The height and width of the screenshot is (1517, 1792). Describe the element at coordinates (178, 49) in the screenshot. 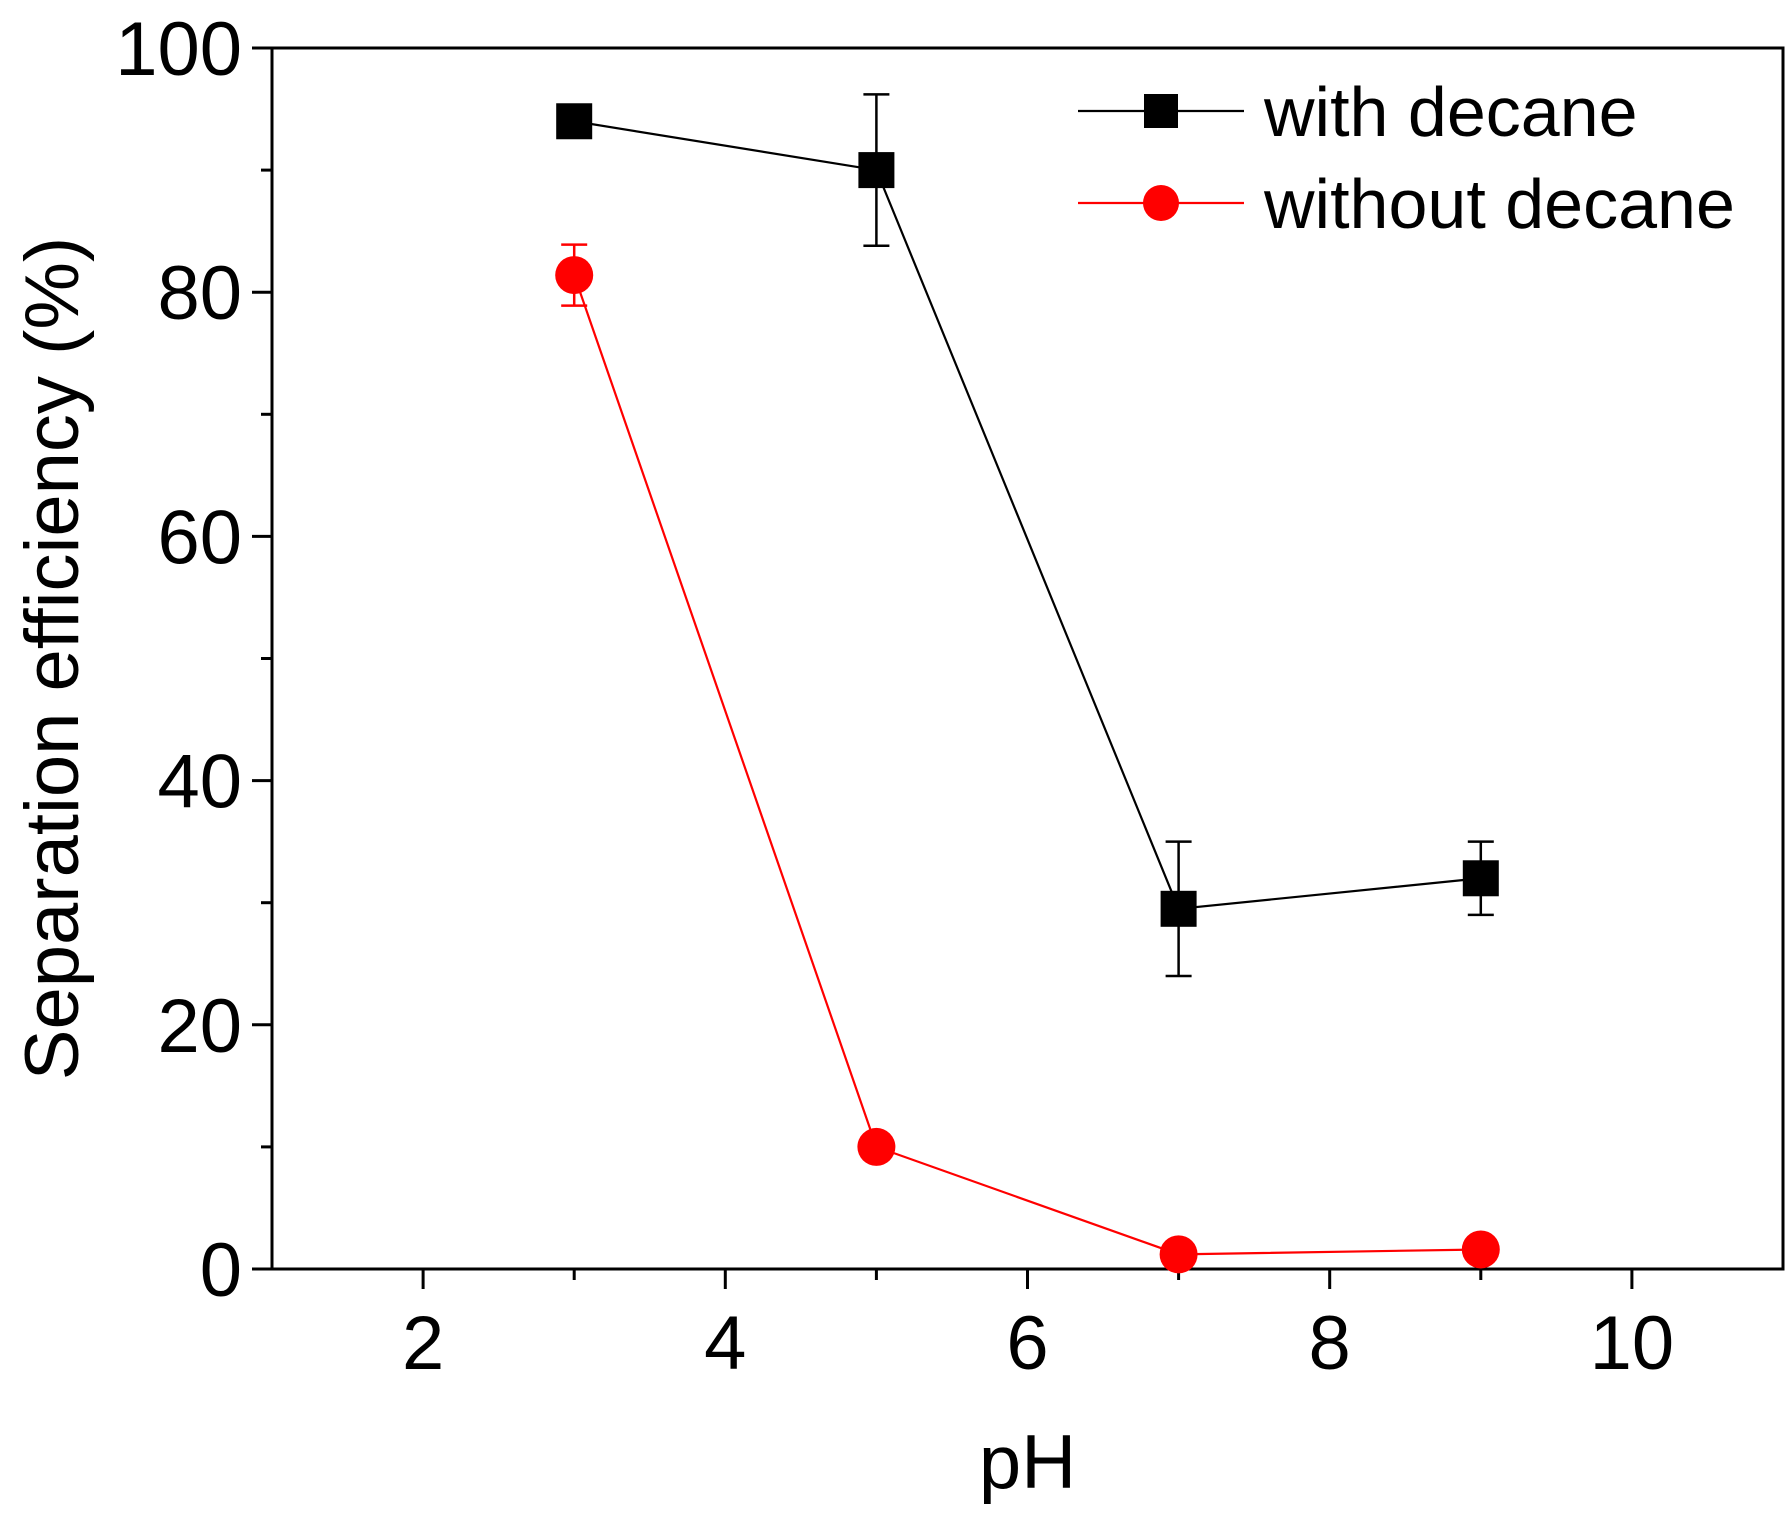

I see `y-tick-label: 100` at that location.